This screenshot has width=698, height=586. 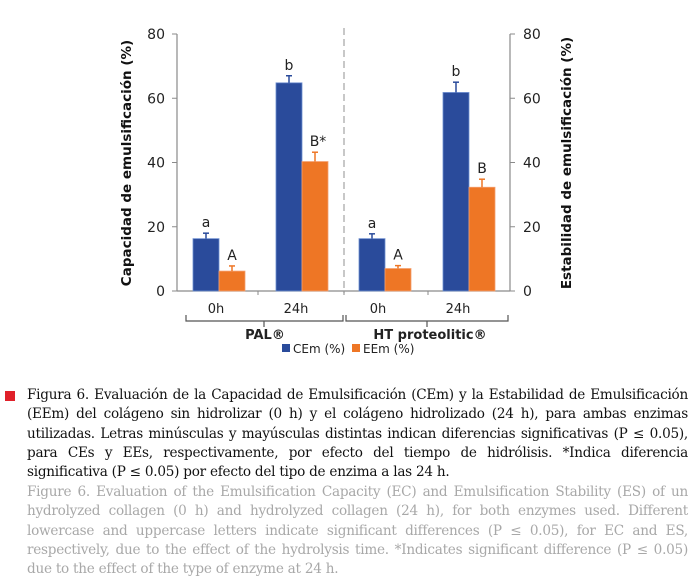 I want to click on right-tick-label: 0, so click(x=527, y=292).